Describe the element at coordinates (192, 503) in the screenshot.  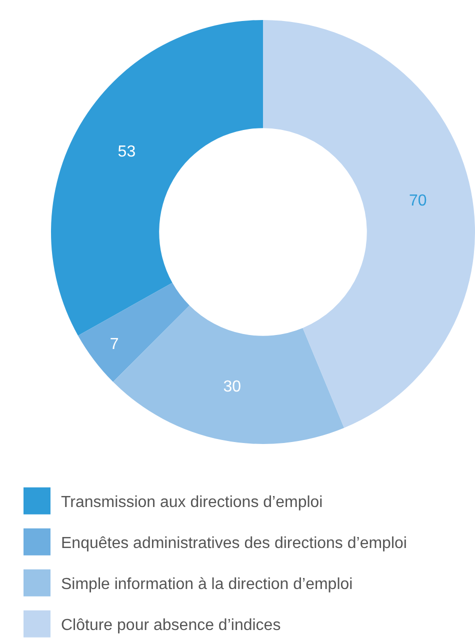
I see `legend-label: Transmission aux directions d’emploi` at that location.